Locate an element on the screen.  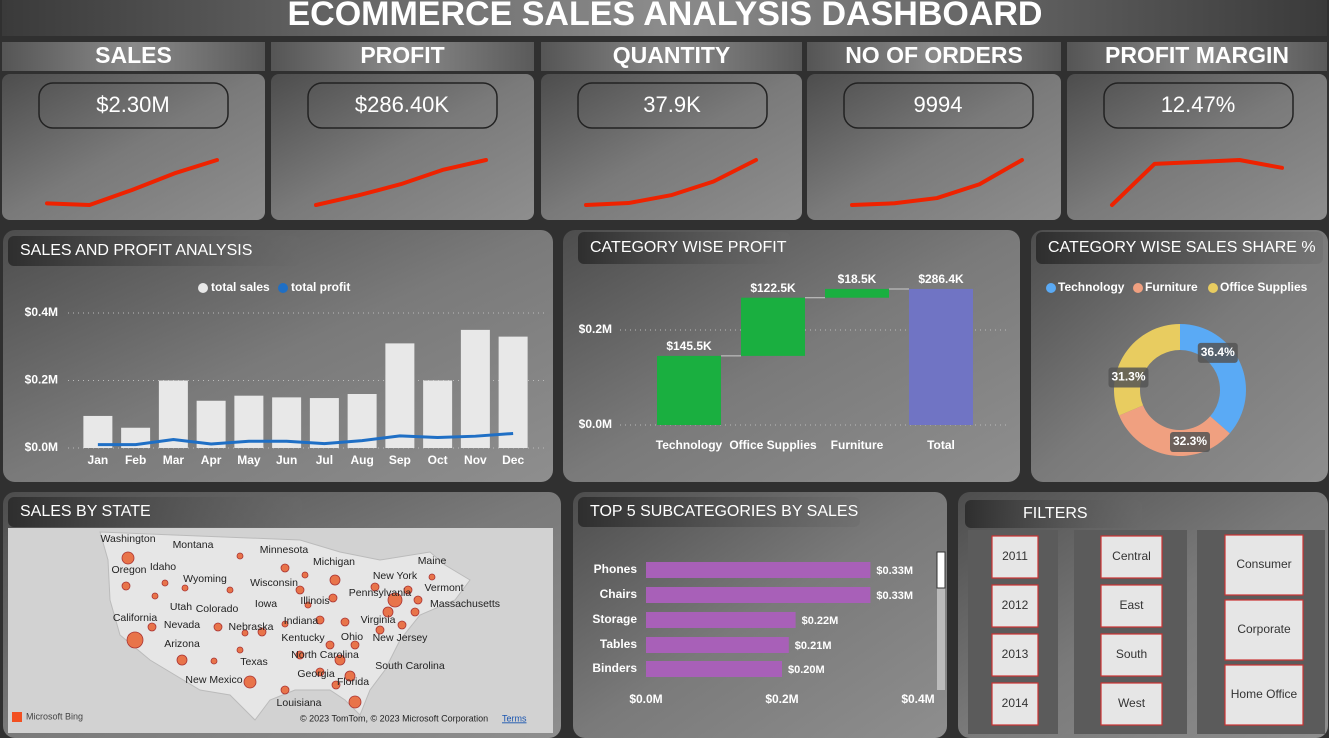
dashboard-title: ECOMMERCE SALES ANALYSIS DASHBOARD is located at coordinates (664, 16).